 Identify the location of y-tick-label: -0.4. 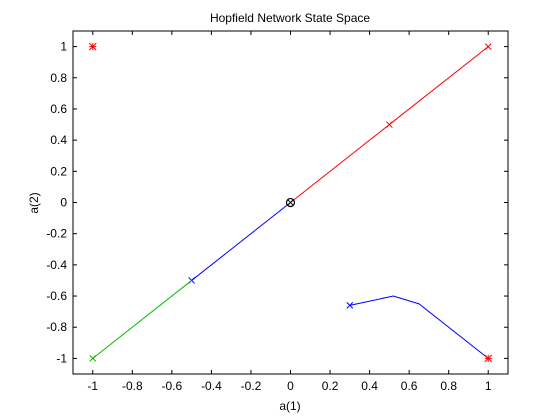
(56, 265).